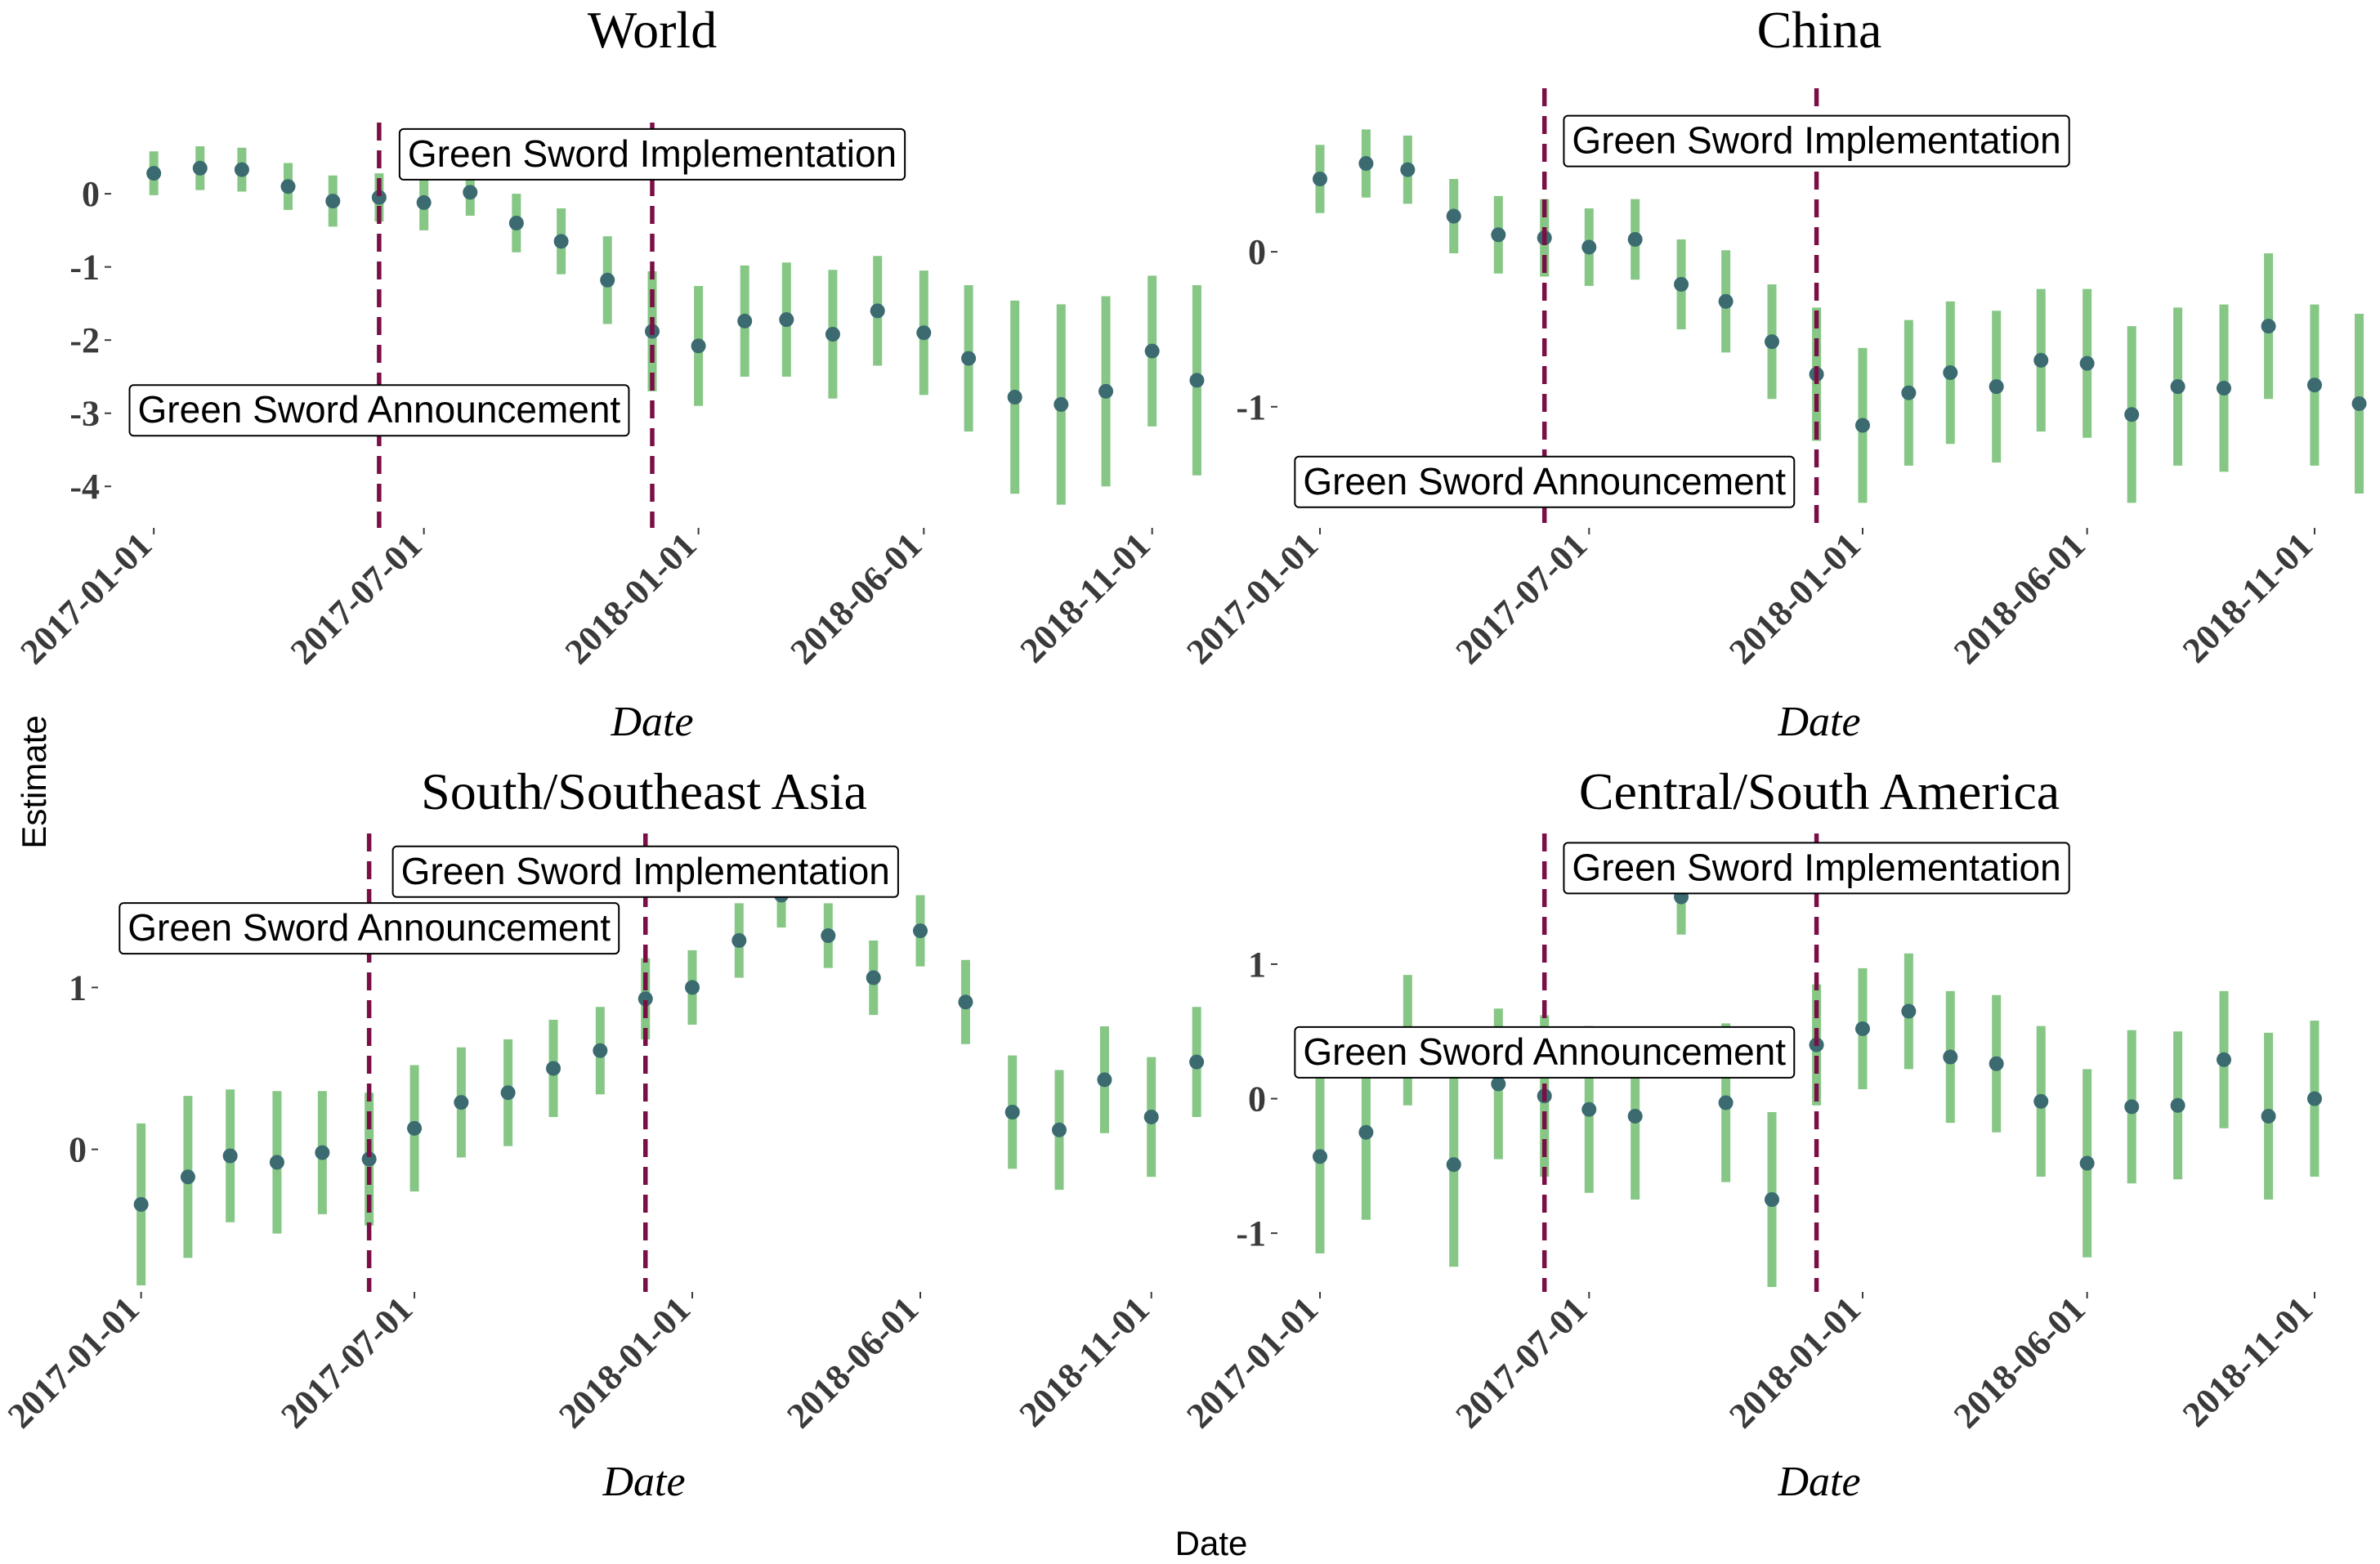 The width and height of the screenshot is (2380, 1564). What do you see at coordinates (1257, 1099) in the screenshot?
I see `central-south-america-ytick-label: 0` at bounding box center [1257, 1099].